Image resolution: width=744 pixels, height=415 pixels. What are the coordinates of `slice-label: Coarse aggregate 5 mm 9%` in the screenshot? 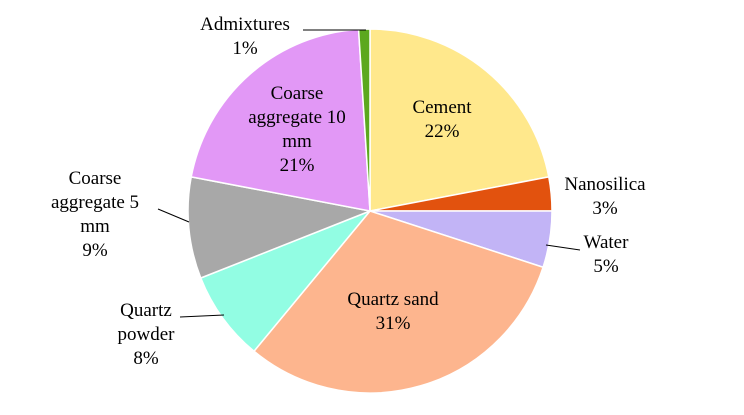 It's located at (95, 215).